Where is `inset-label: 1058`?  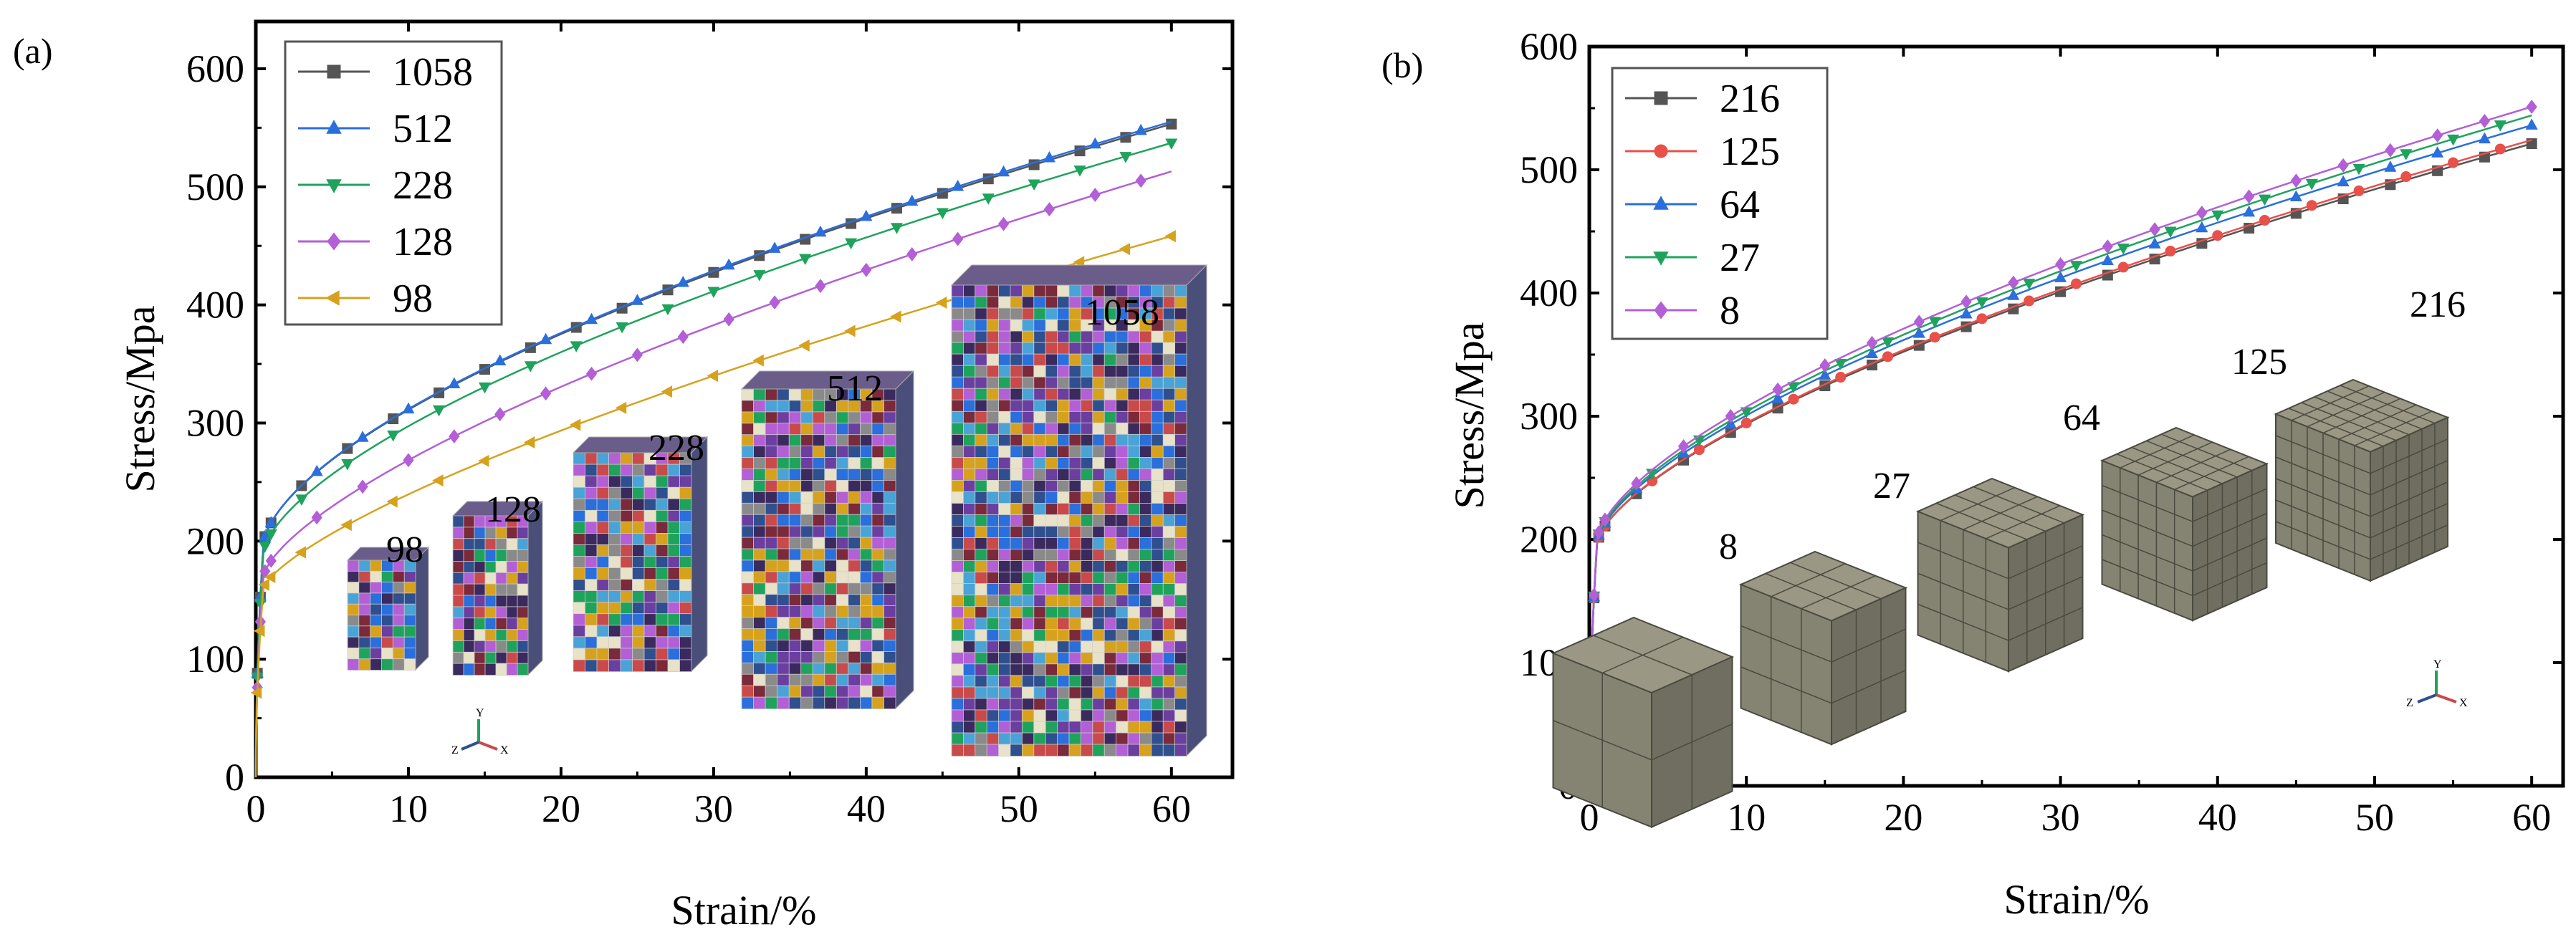
inset-label: 1058 is located at coordinates (1122, 312).